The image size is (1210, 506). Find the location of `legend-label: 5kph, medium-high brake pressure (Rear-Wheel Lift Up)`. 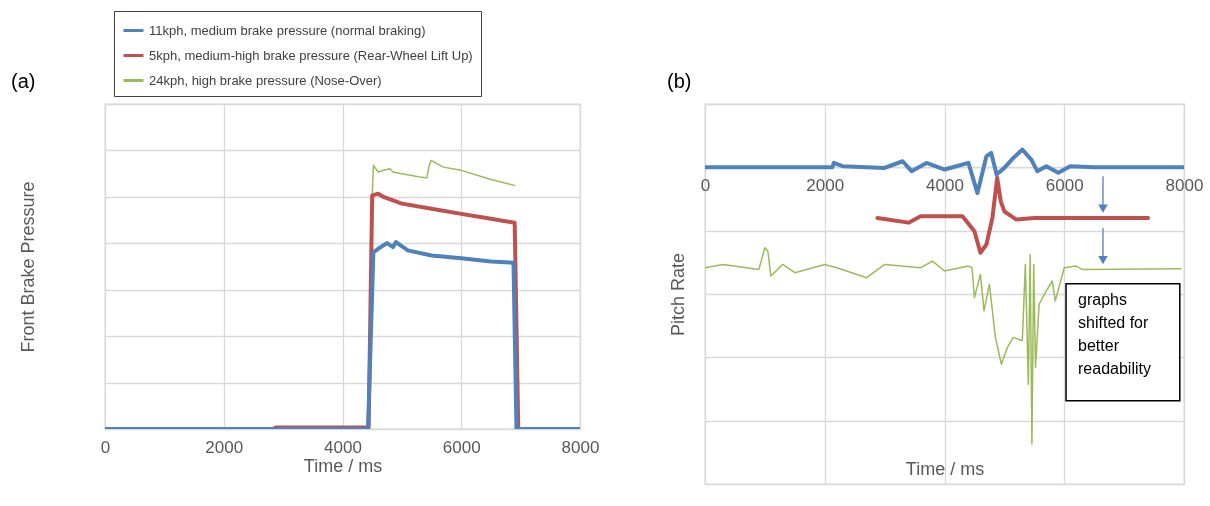

legend-label: 5kph, medium-high brake pressure (Rear-Wheel Lift Up) is located at coordinates (311, 55).